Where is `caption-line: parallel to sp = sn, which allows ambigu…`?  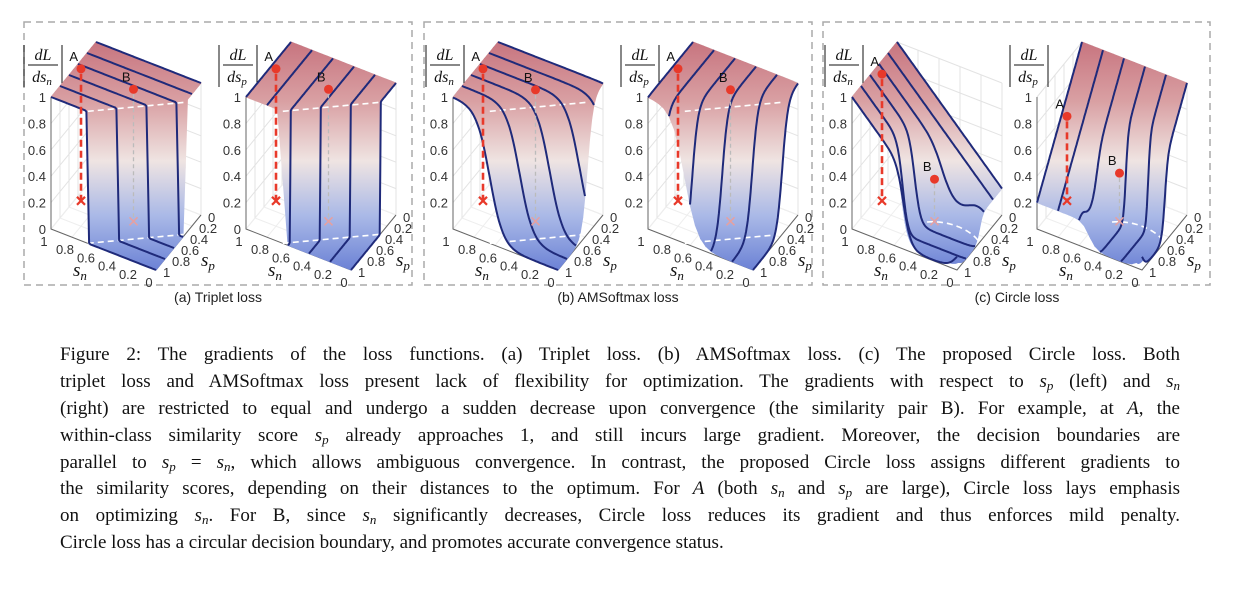
caption-line: parallel to sp = sn, which allows ambigu… is located at coordinates (620, 462).